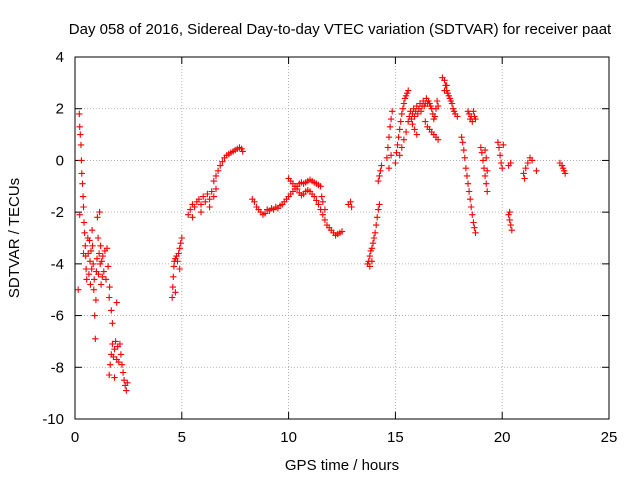  What do you see at coordinates (502, 437) in the screenshot?
I see `x-tick-label: 20` at bounding box center [502, 437].